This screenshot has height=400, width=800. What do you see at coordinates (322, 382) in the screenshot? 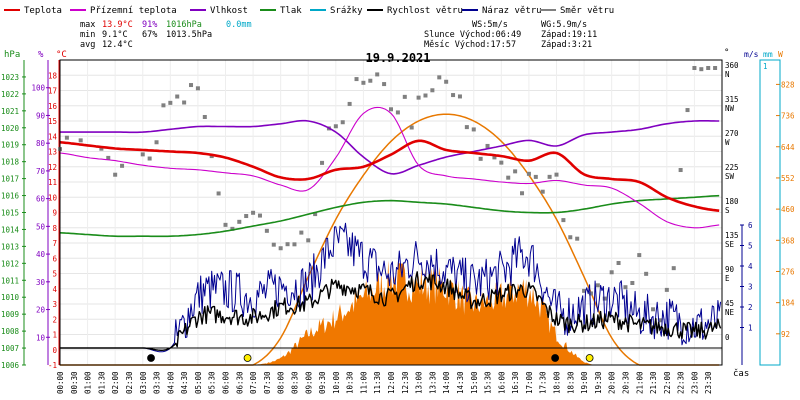
I see `x-tick-label: 09:30` at bounding box center [322, 382].